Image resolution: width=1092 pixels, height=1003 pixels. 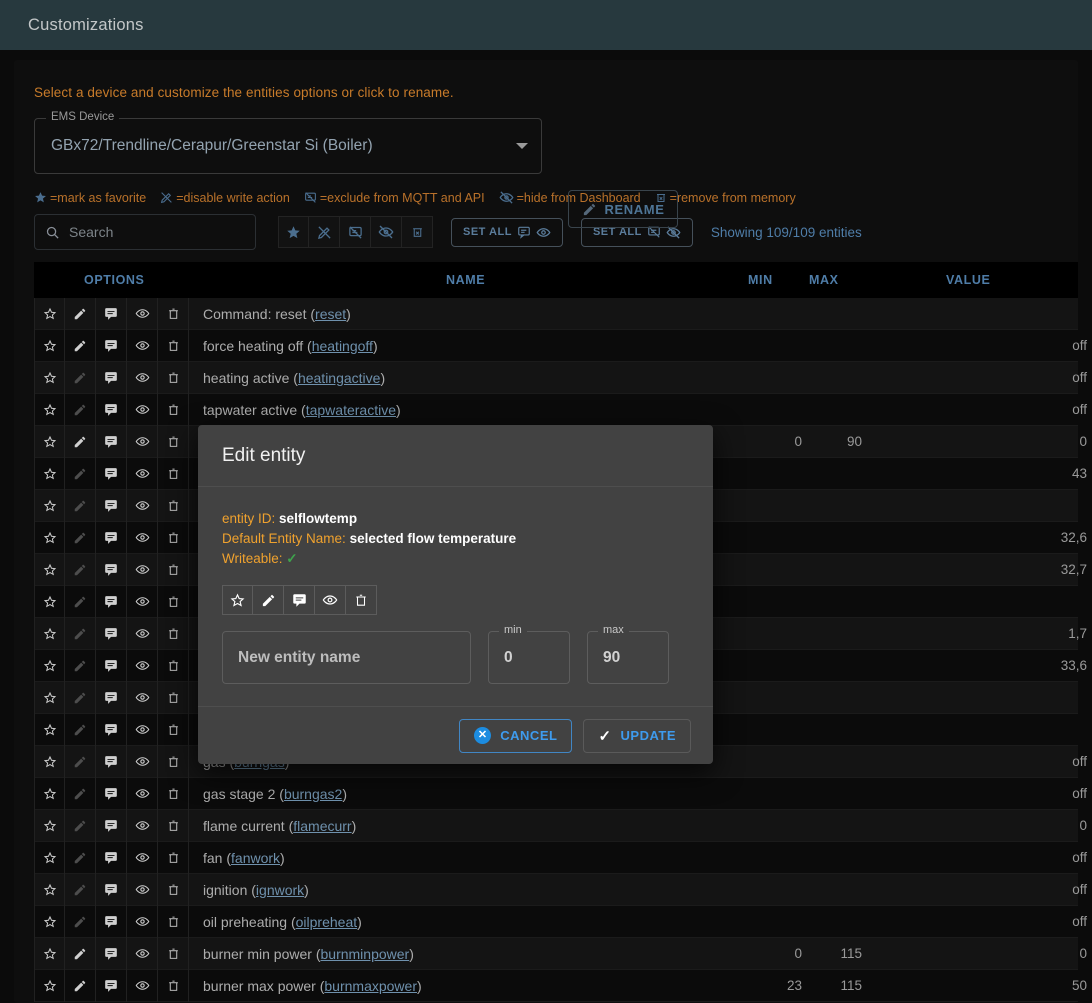 I want to click on row-name: heating active (heatingactive), so click(x=294, y=377).